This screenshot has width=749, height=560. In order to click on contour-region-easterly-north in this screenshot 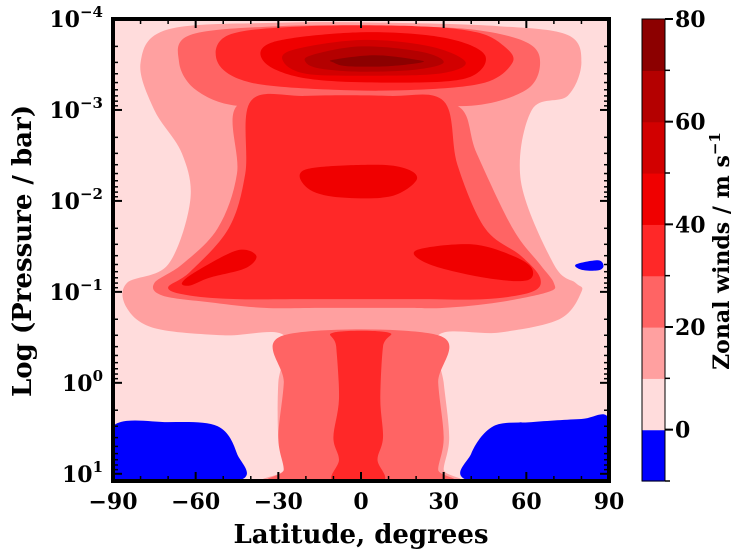, I will do `click(534, 447)`.